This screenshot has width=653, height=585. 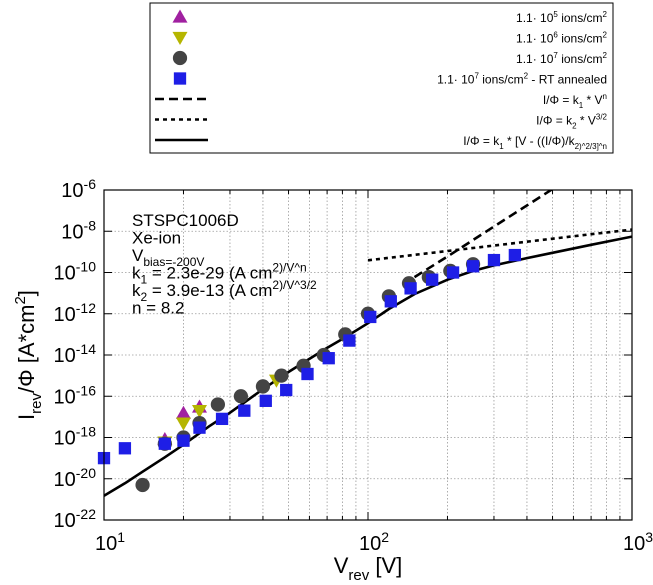 I want to click on x-axis-title: Vrev [V], so click(x=368, y=568).